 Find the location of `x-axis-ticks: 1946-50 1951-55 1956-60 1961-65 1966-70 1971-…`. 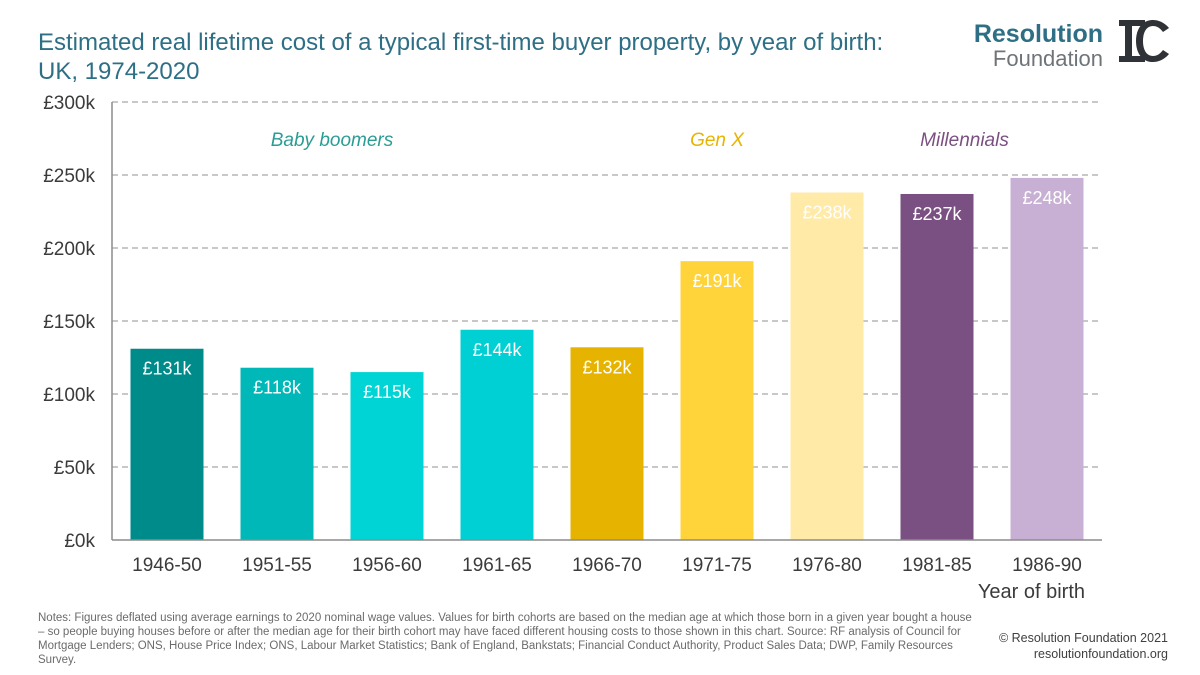

x-axis-ticks: 1946-50 1951-55 1956-60 1961-65 1966-70 1971-… is located at coordinates (607, 565).